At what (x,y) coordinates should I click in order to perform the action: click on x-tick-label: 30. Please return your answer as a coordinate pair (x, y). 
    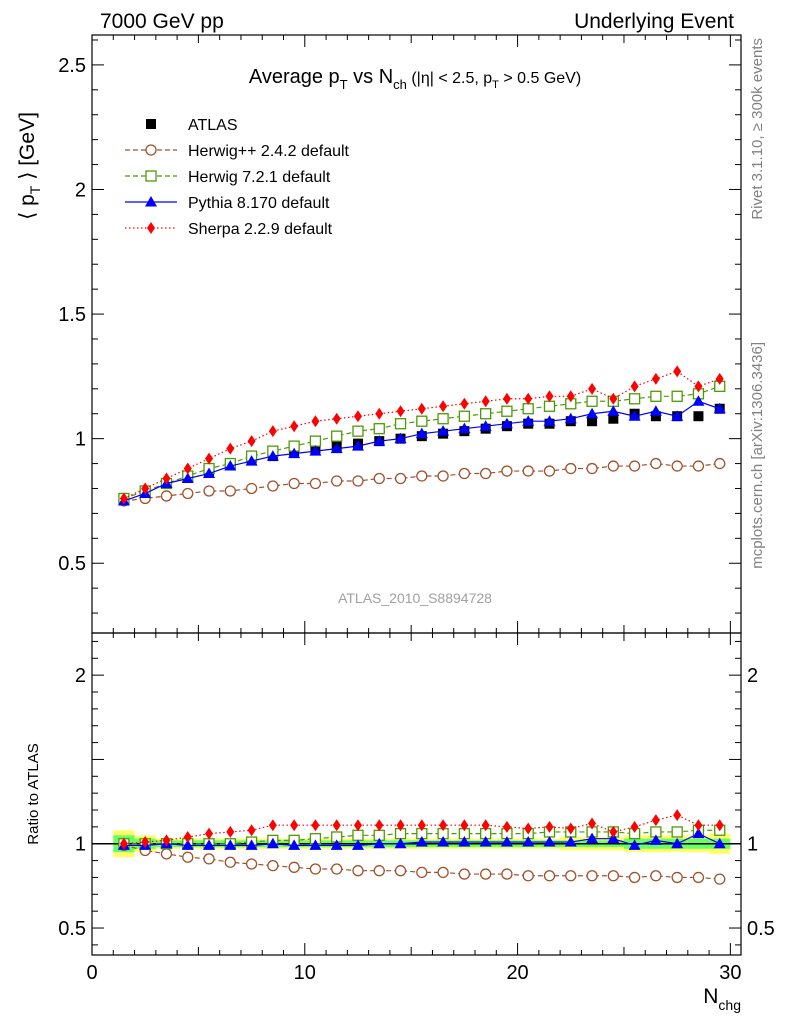
    Looking at the image, I should click on (730, 973).